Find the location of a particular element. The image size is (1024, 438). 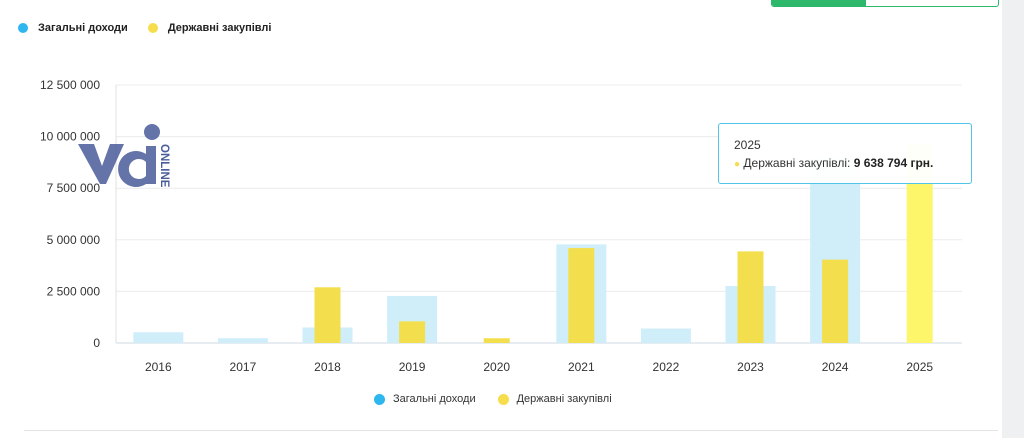

y-tick-label: 2 500 000 is located at coordinates (74, 291).